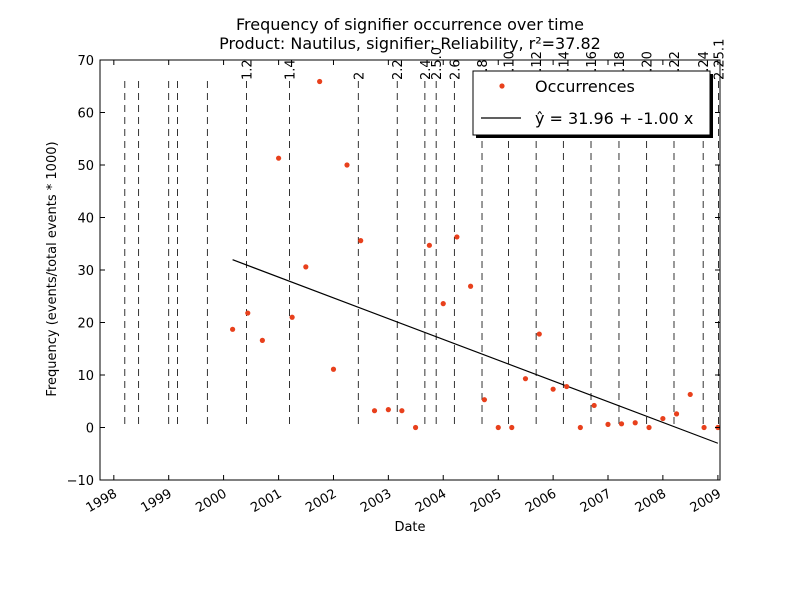 The image size is (800, 600). I want to click on release-label: 2.25.1, so click(719, 59).